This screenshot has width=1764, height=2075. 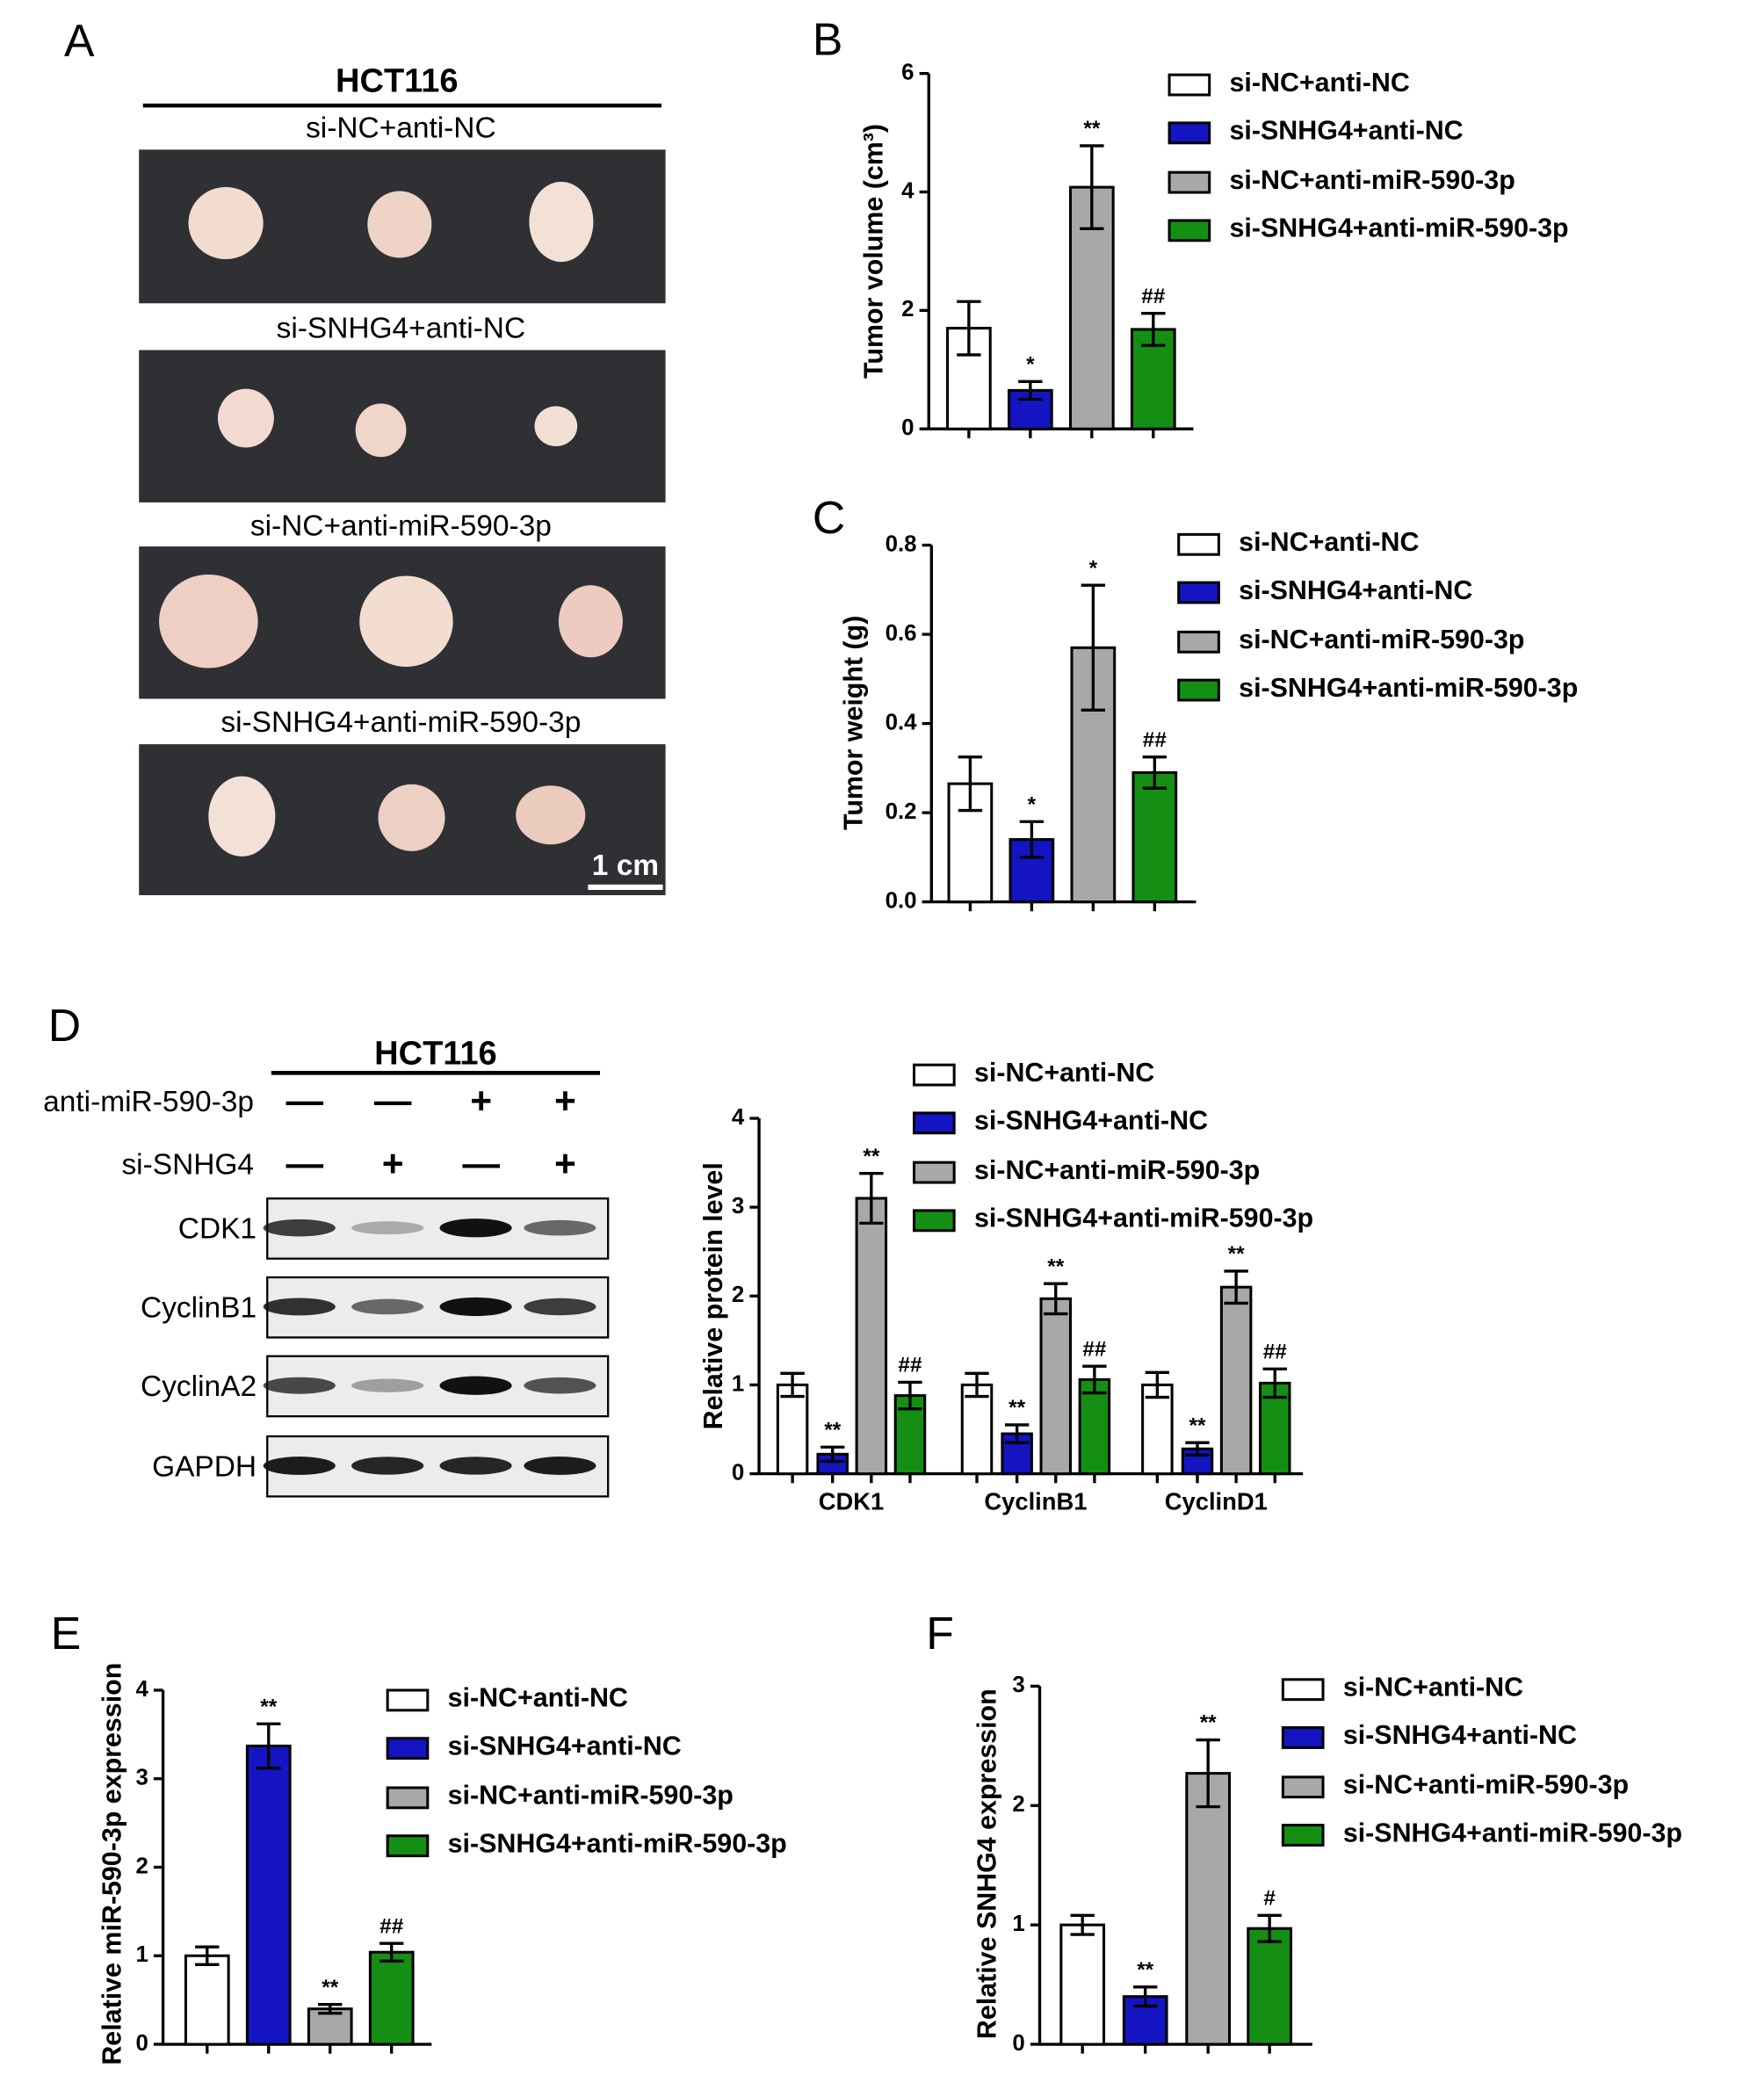 I want to click on x-tick-label: CDK1, so click(x=852, y=1501).